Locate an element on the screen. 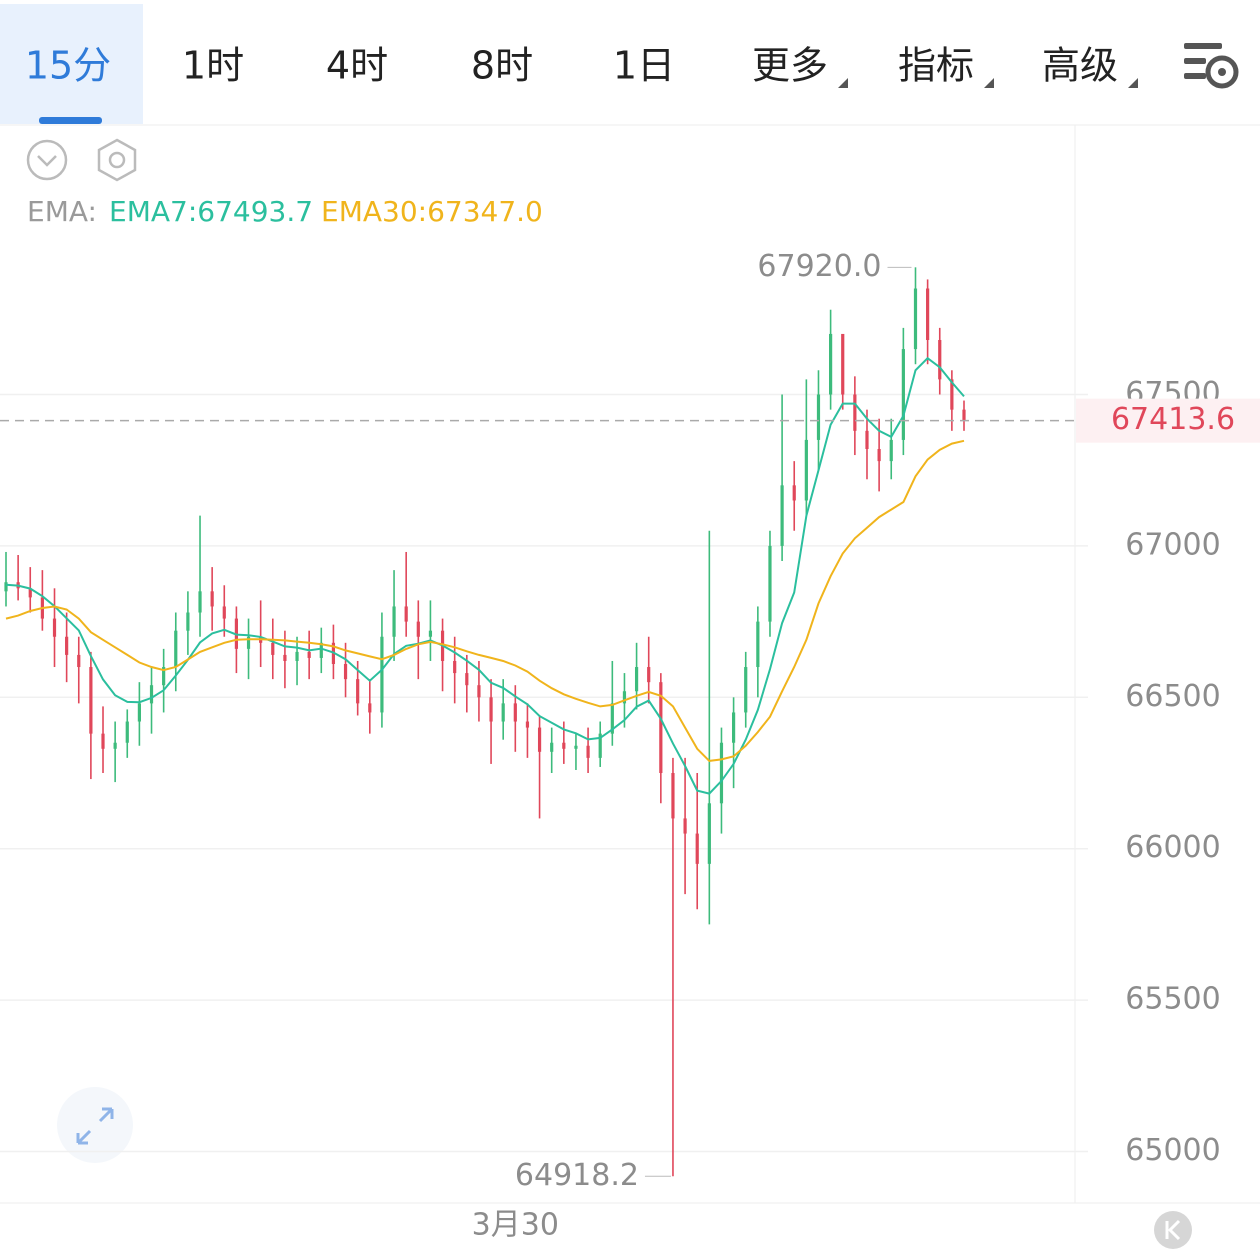 The image size is (1260, 1250). active-tab-underline is located at coordinates (70, 120).